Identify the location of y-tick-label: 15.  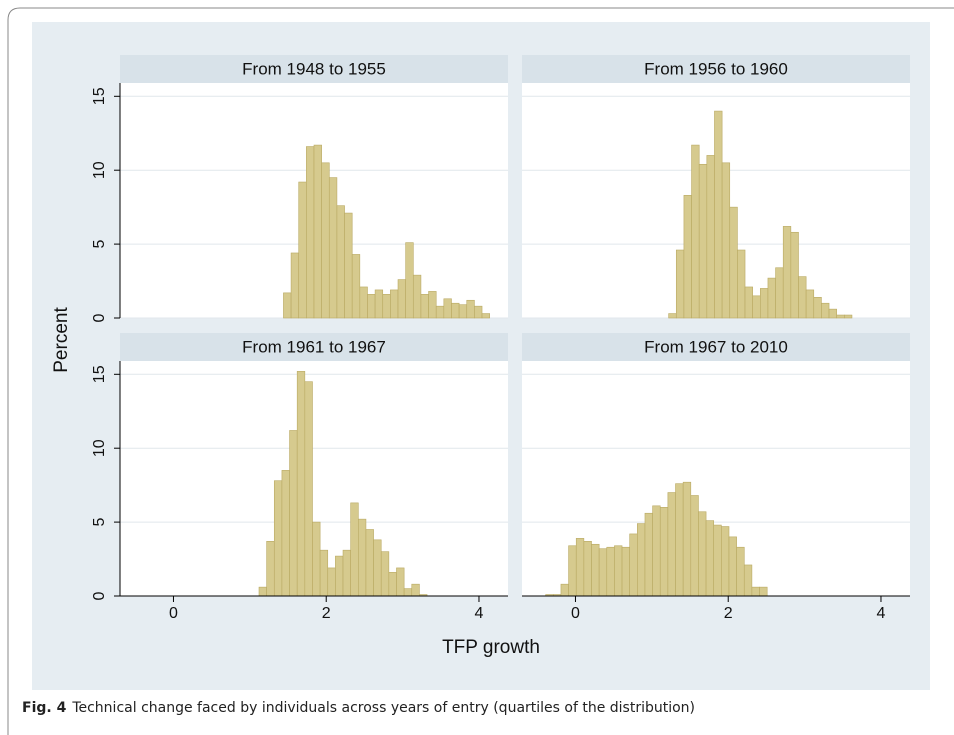
(99, 374).